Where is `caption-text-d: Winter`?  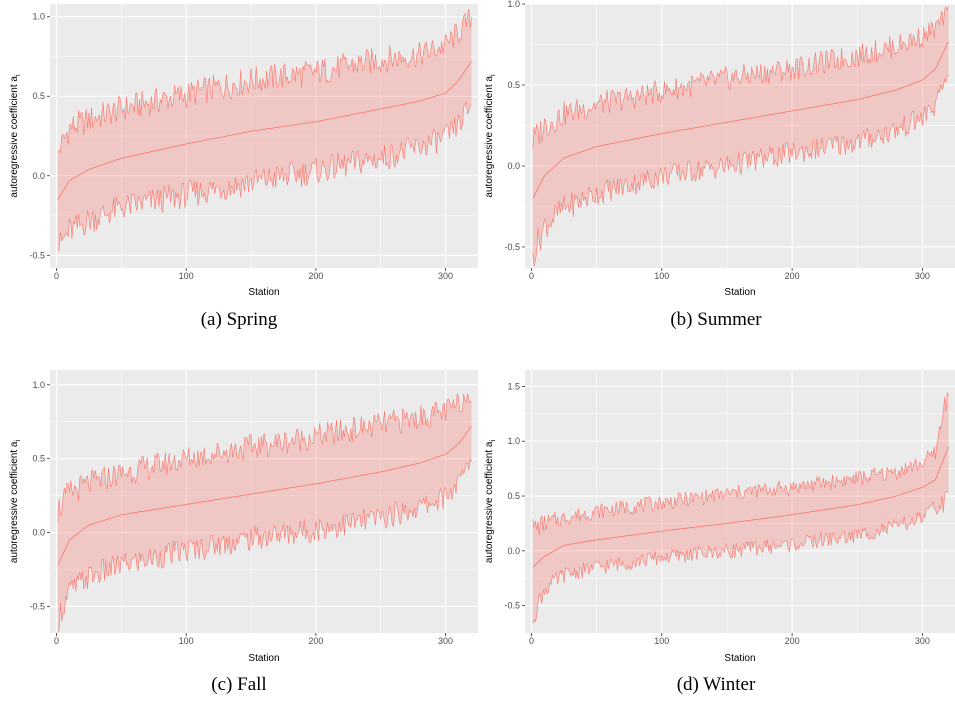 caption-text-d: Winter is located at coordinates (729, 684).